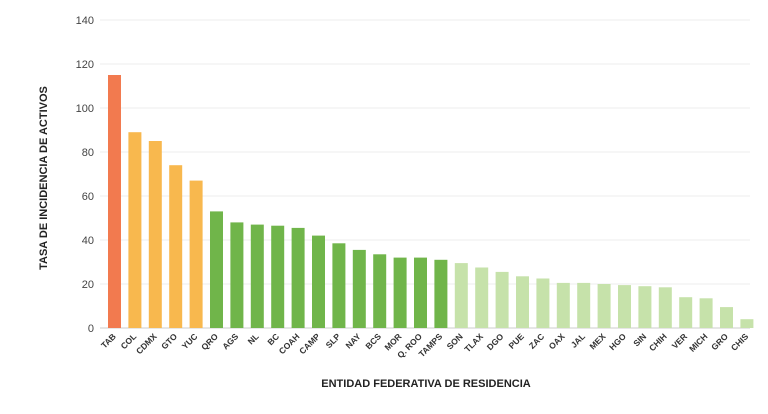  I want to click on x-tick-label: CHIS, so click(740, 342).